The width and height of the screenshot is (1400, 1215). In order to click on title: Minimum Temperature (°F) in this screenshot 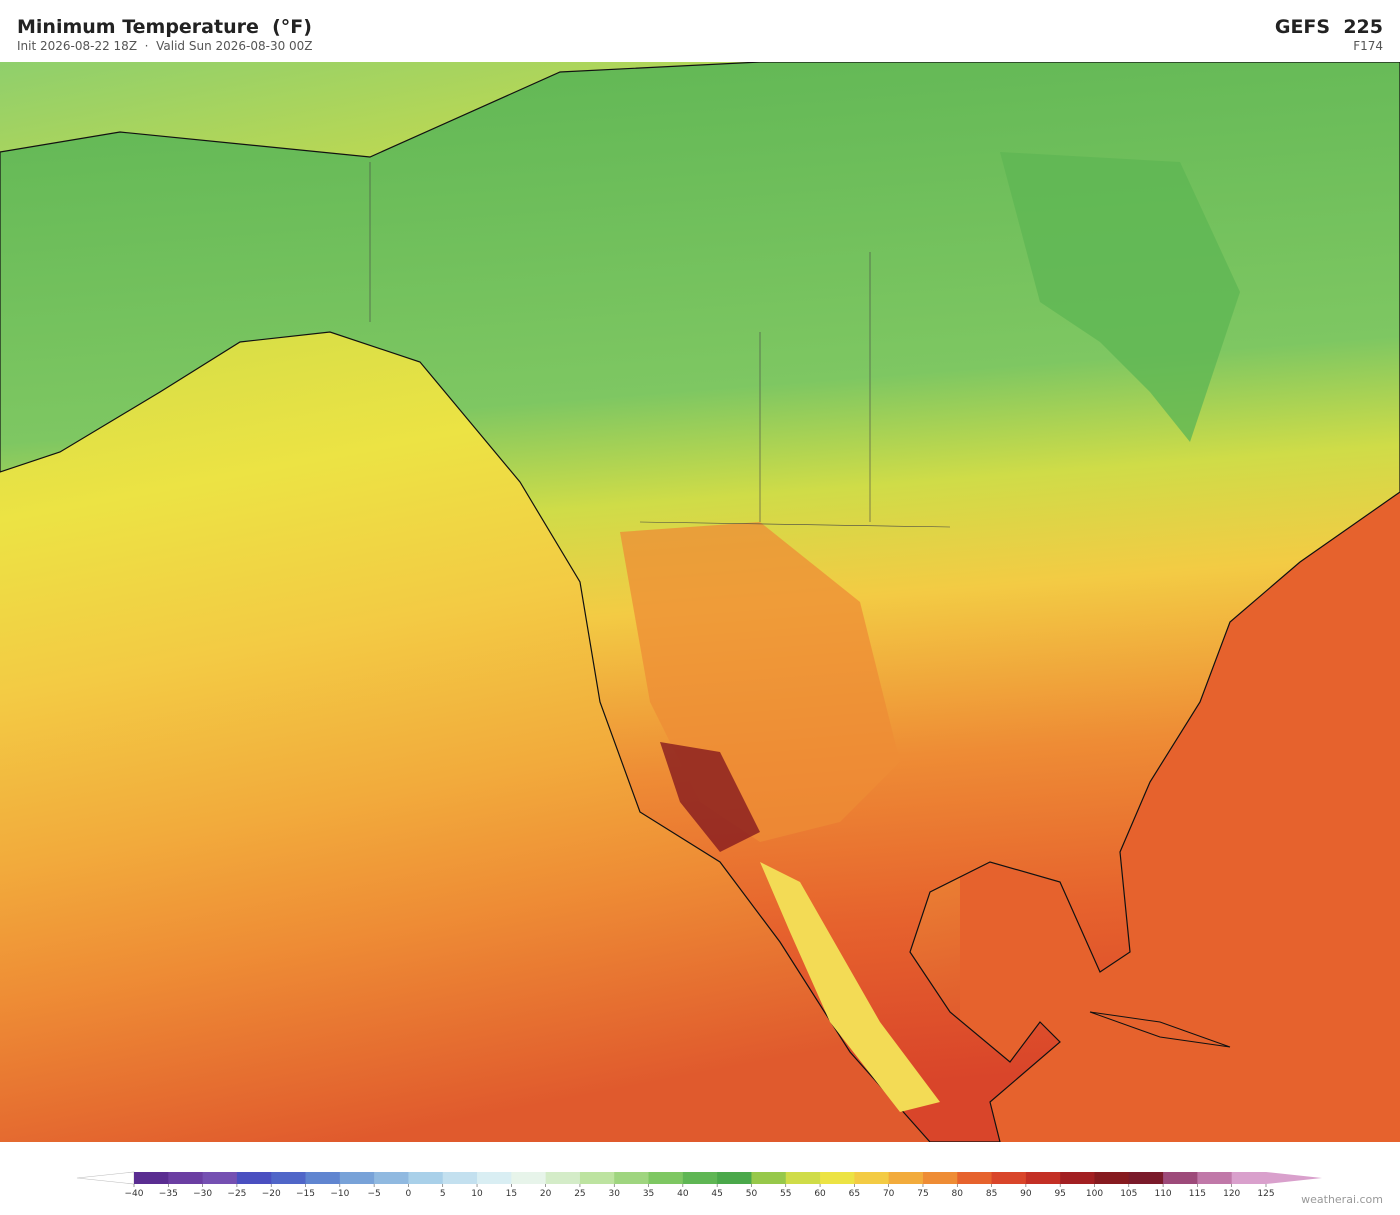, I will do `click(164, 27)`.